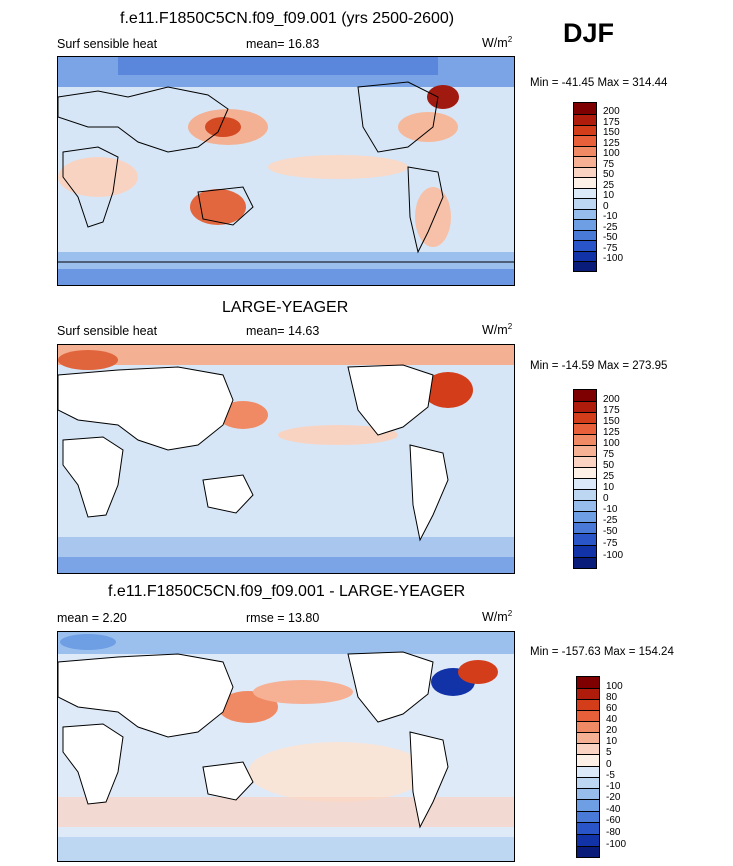 The image size is (733, 866). What do you see at coordinates (613, 832) in the screenshot?
I see `cbar-tick: -80` at bounding box center [613, 832].